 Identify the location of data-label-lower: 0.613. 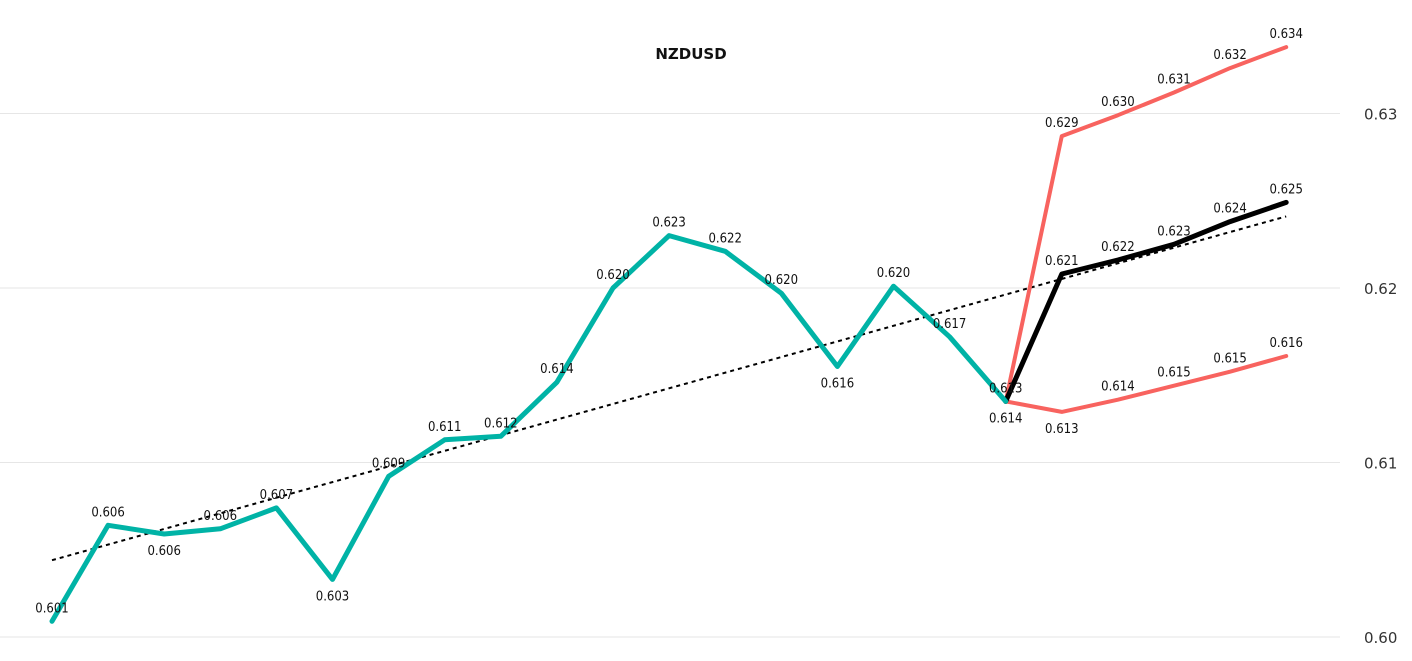
(1061, 429).